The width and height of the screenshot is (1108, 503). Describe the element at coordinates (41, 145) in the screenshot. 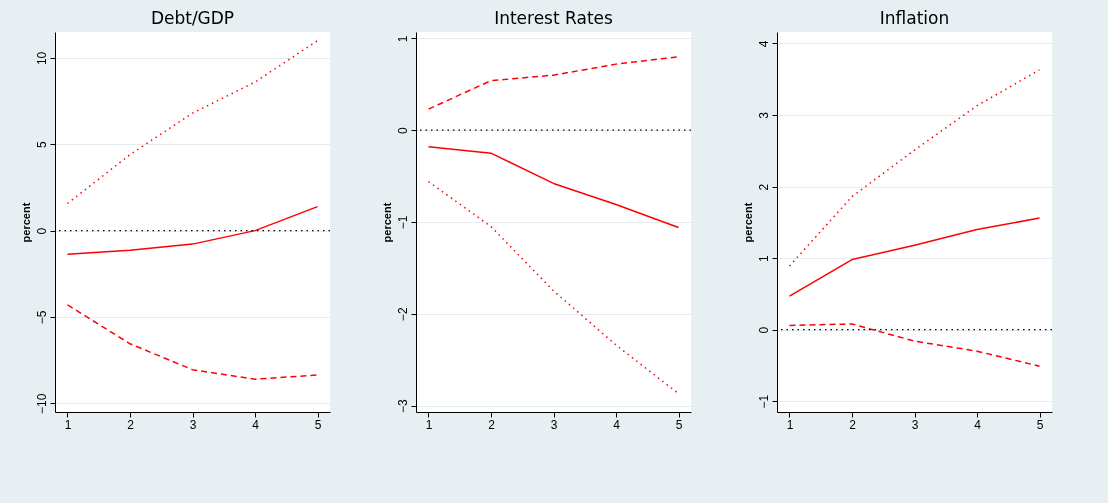

I see `y-tick-label: 5` at that location.